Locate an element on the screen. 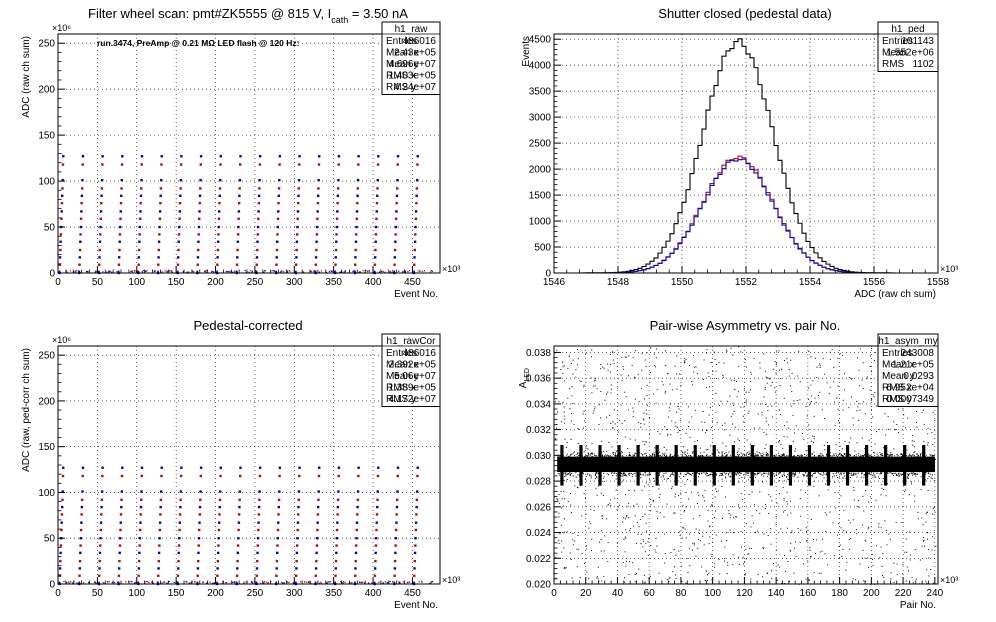 This screenshot has width=996, height=622. y-axis-label: Events is located at coordinates (526, 51).